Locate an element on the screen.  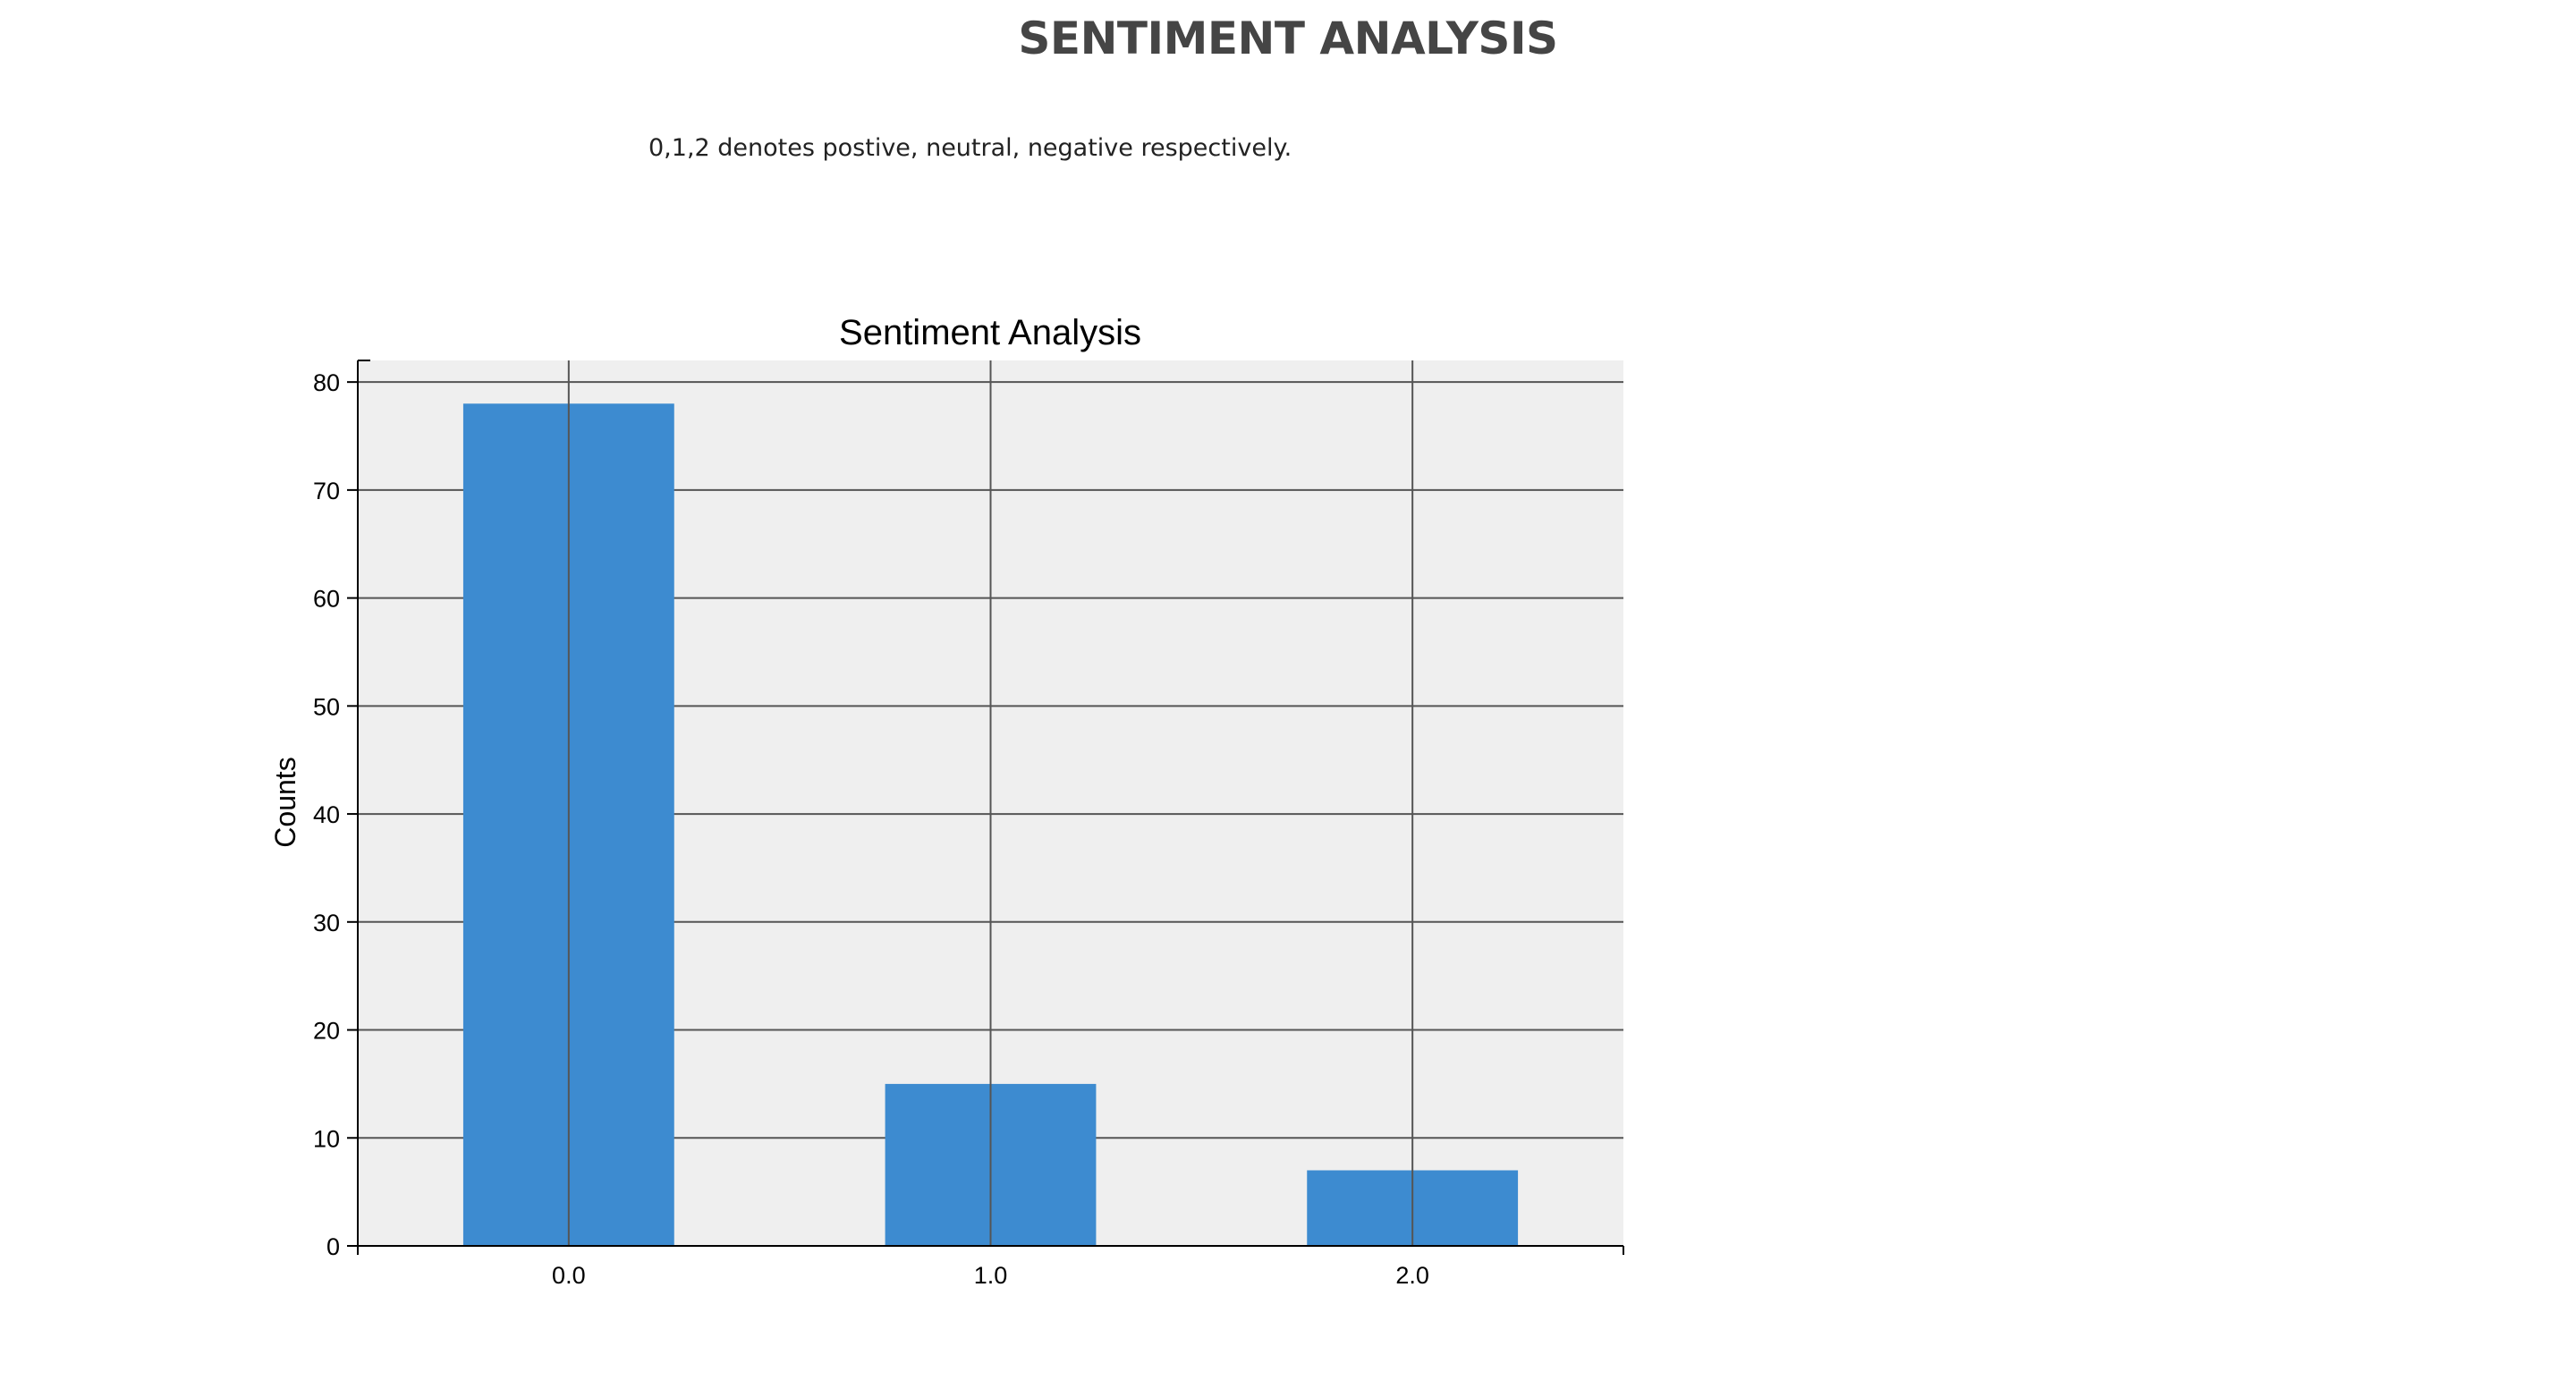
y-tick-label: 10 is located at coordinates (326, 1138).